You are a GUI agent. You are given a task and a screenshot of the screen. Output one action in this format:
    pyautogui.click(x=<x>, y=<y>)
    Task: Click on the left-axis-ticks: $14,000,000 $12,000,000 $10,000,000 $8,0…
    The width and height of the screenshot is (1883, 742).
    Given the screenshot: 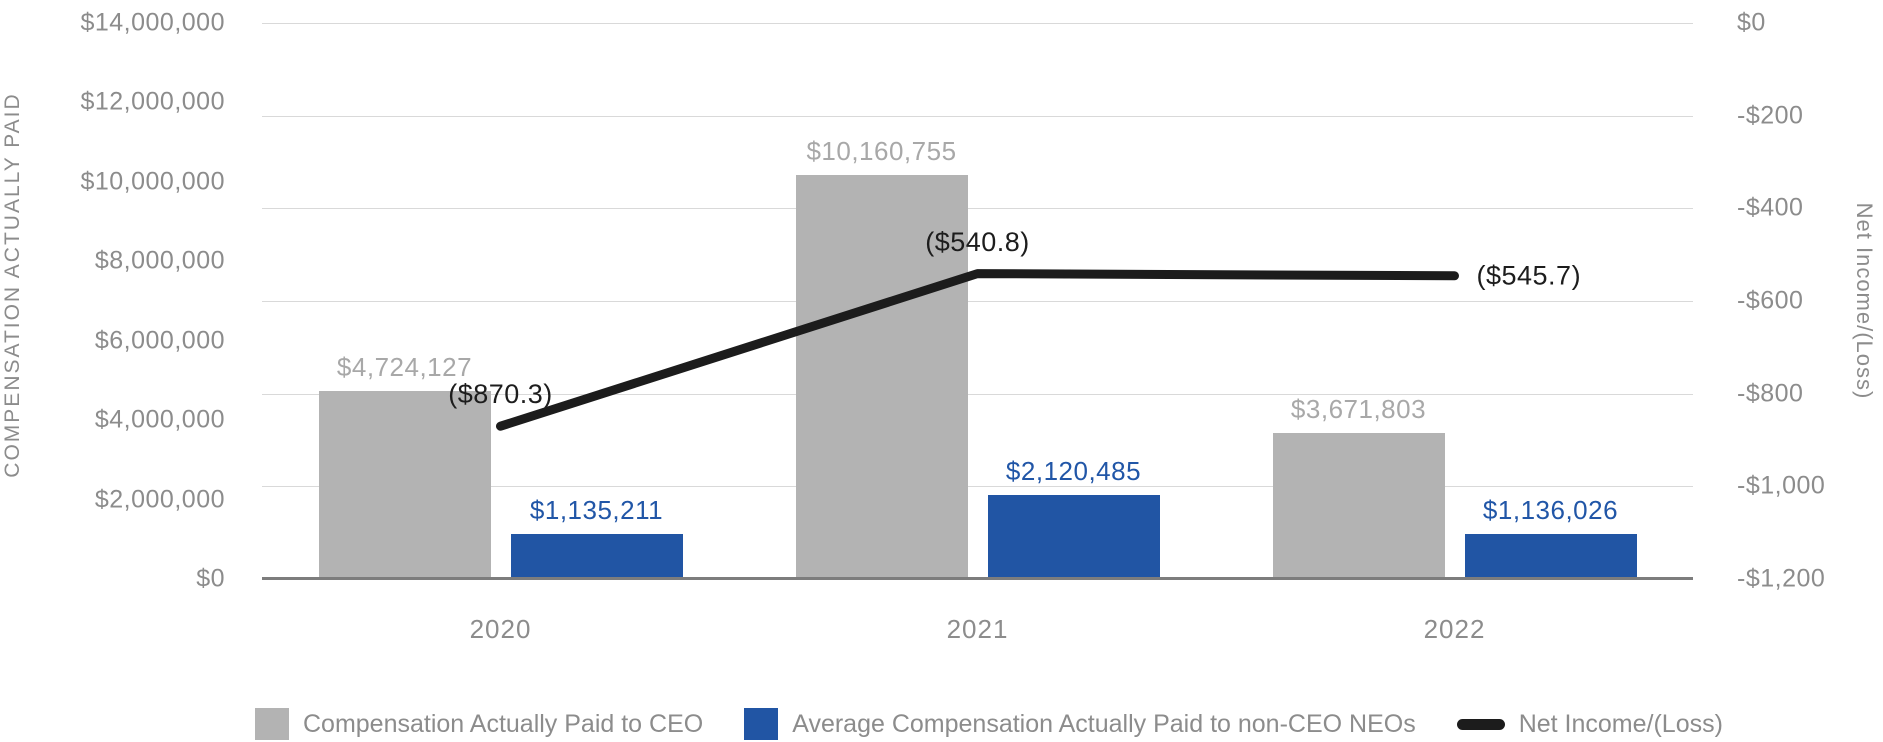 What is the action you would take?
    pyautogui.click(x=112, y=301)
    